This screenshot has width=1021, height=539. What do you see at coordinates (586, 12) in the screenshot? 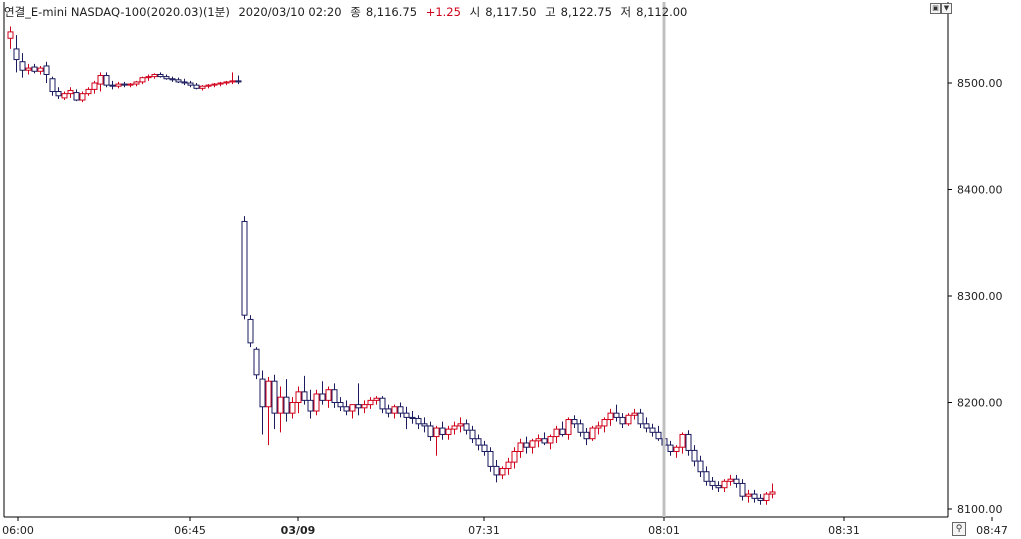
I see `high-value: 8,122.75` at bounding box center [586, 12].